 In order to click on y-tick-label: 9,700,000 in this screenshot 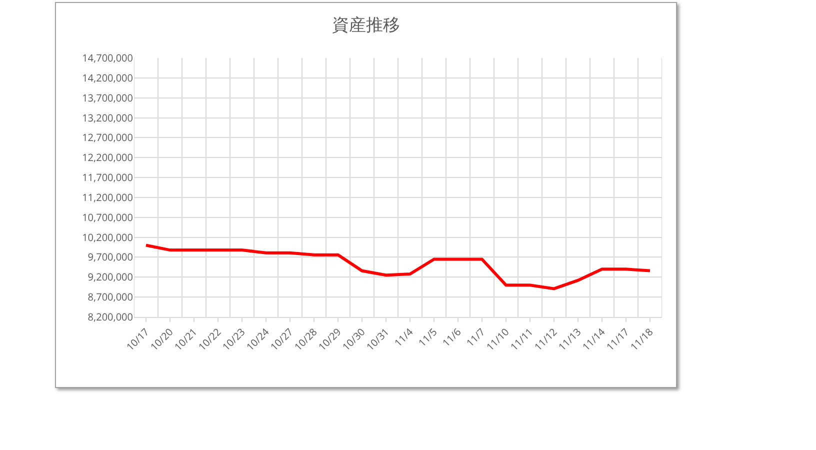, I will do `click(111, 257)`.